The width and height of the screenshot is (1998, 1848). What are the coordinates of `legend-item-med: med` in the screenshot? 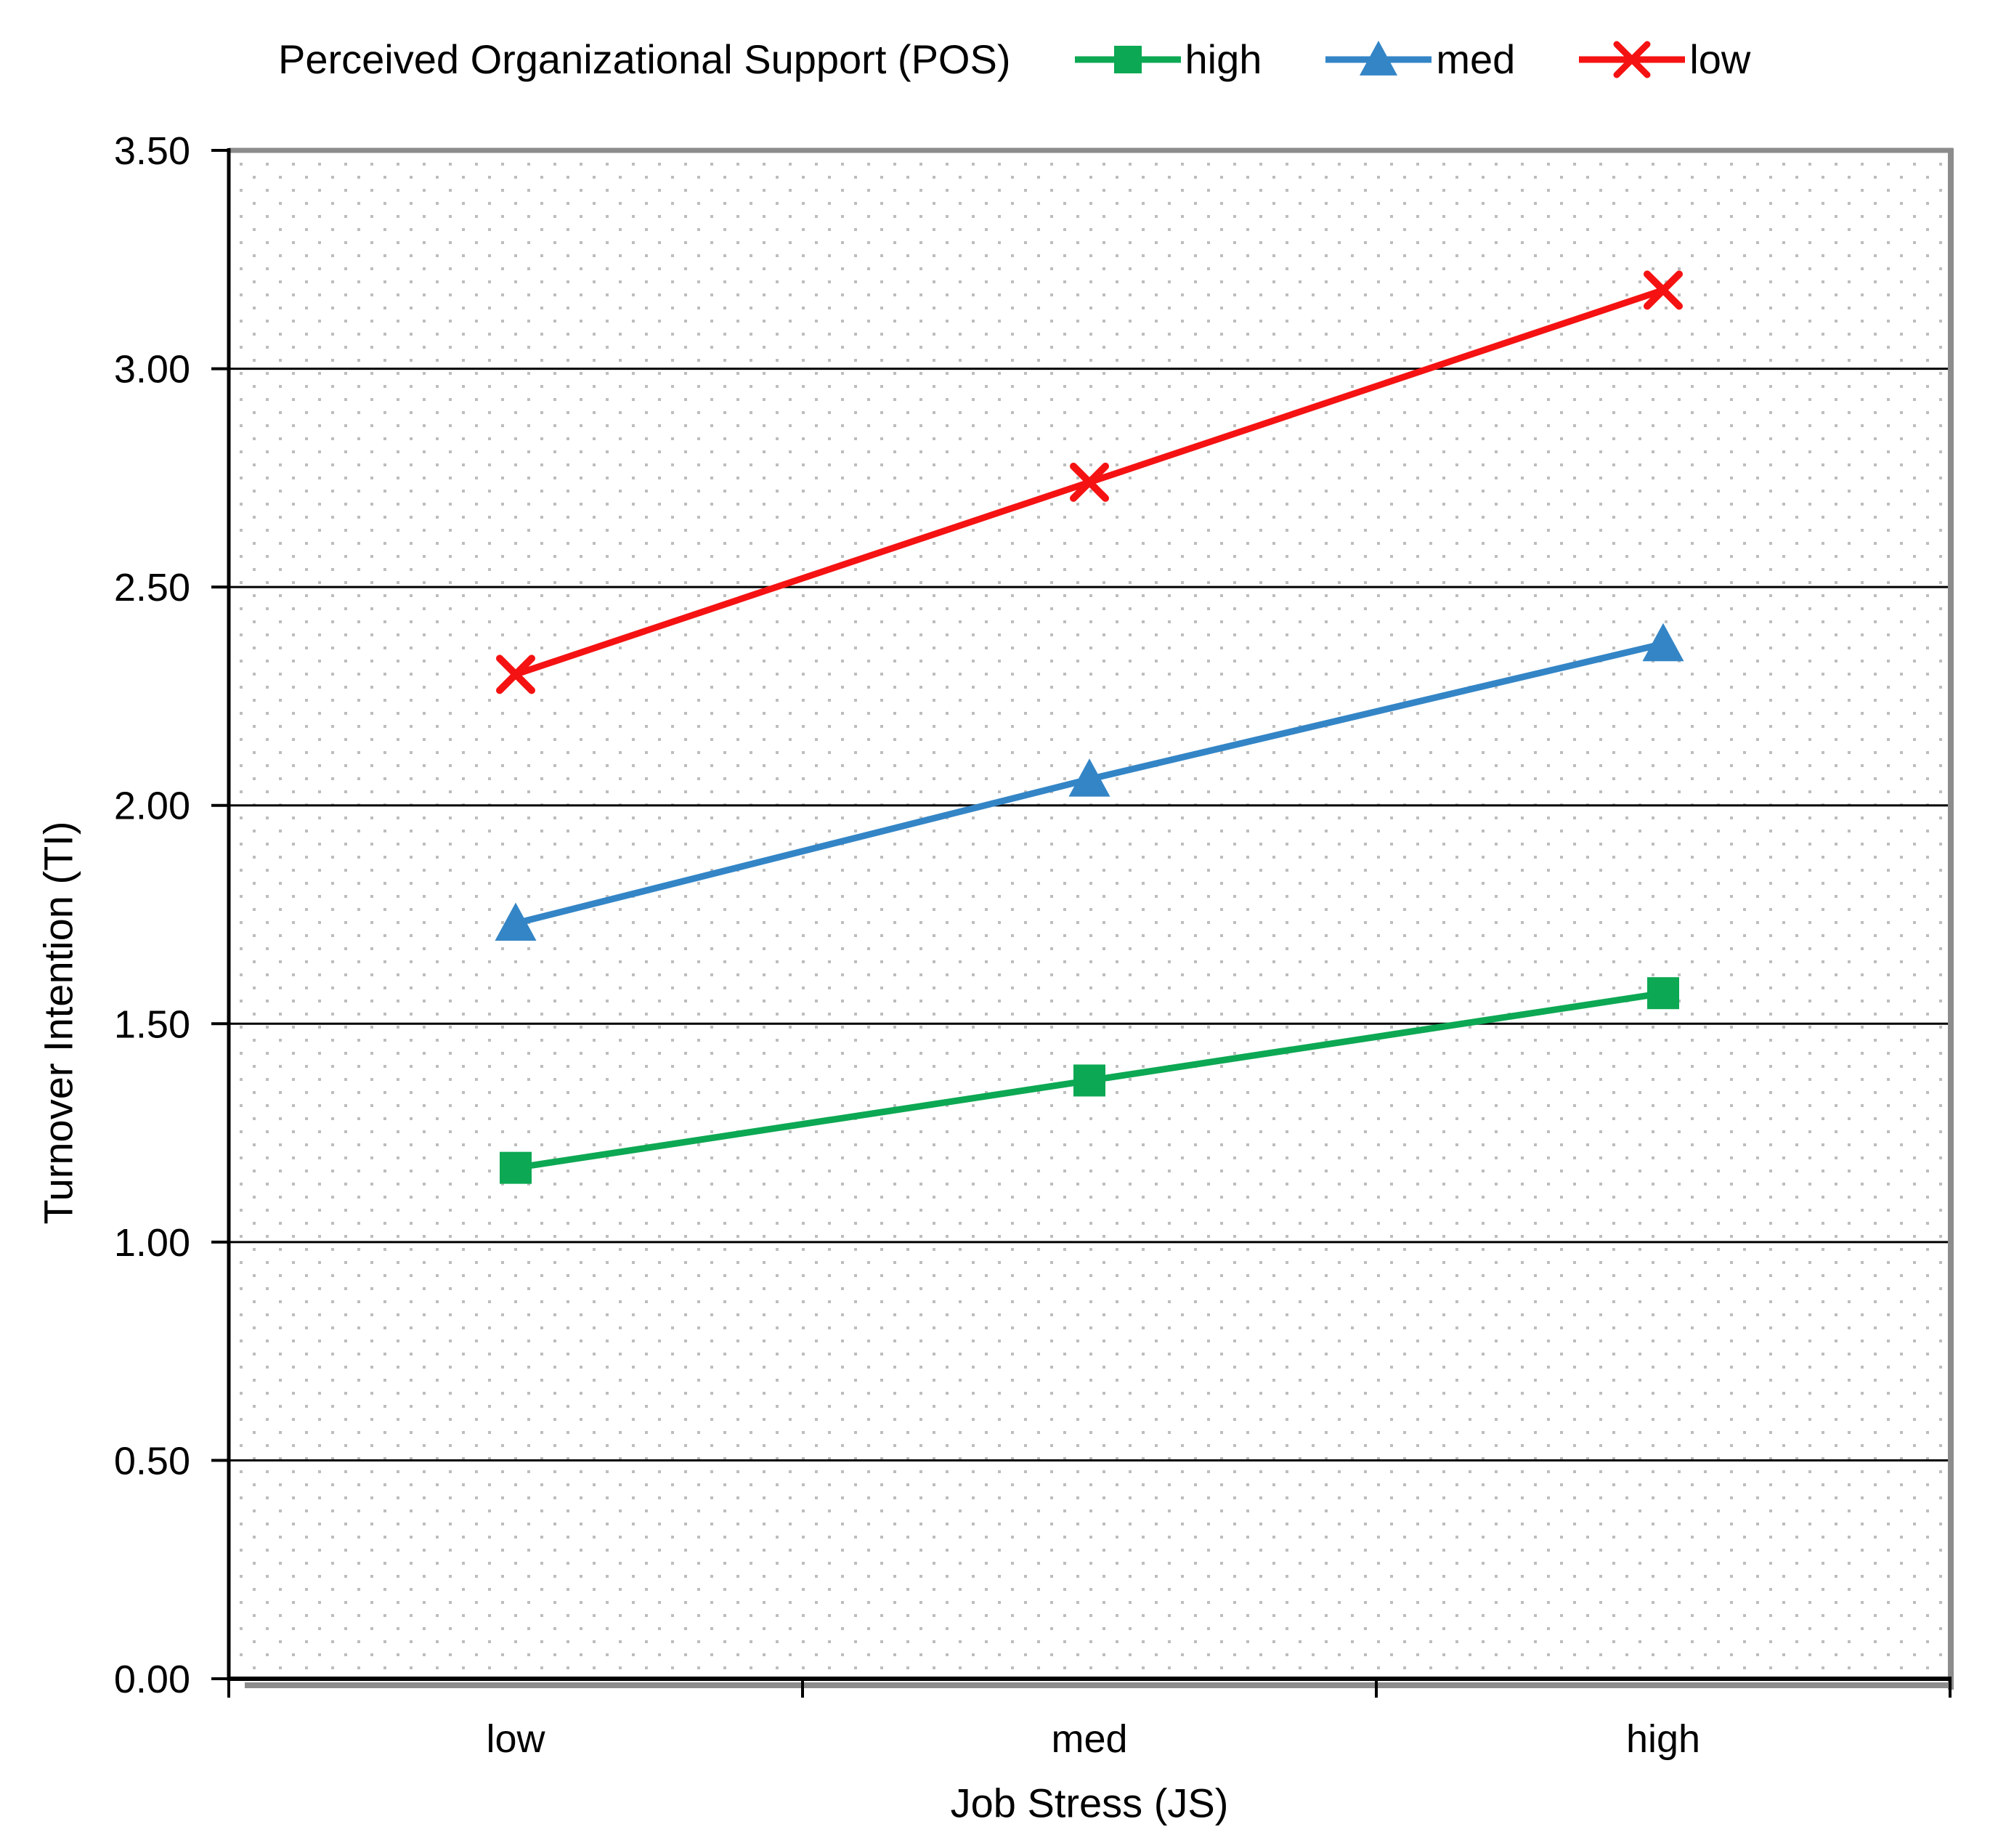 It's located at (1419, 60).